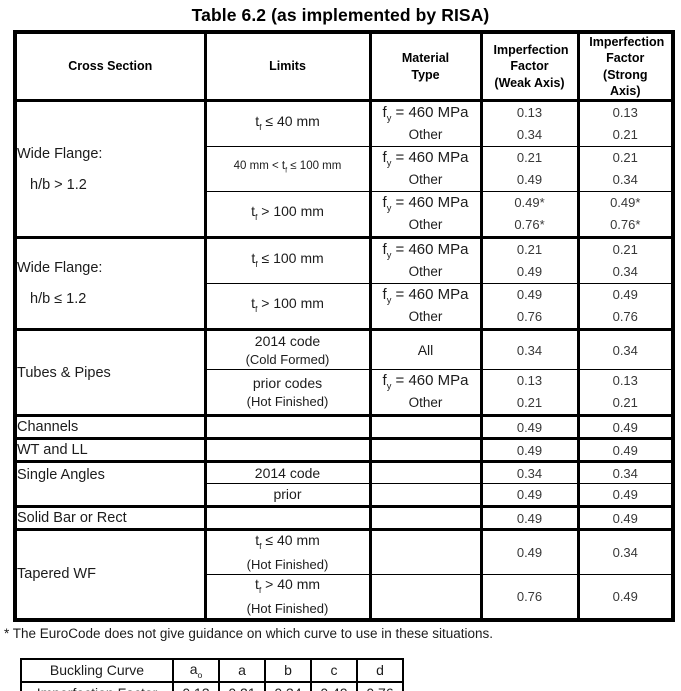  I want to click on limit-base: prior, so click(287, 494).